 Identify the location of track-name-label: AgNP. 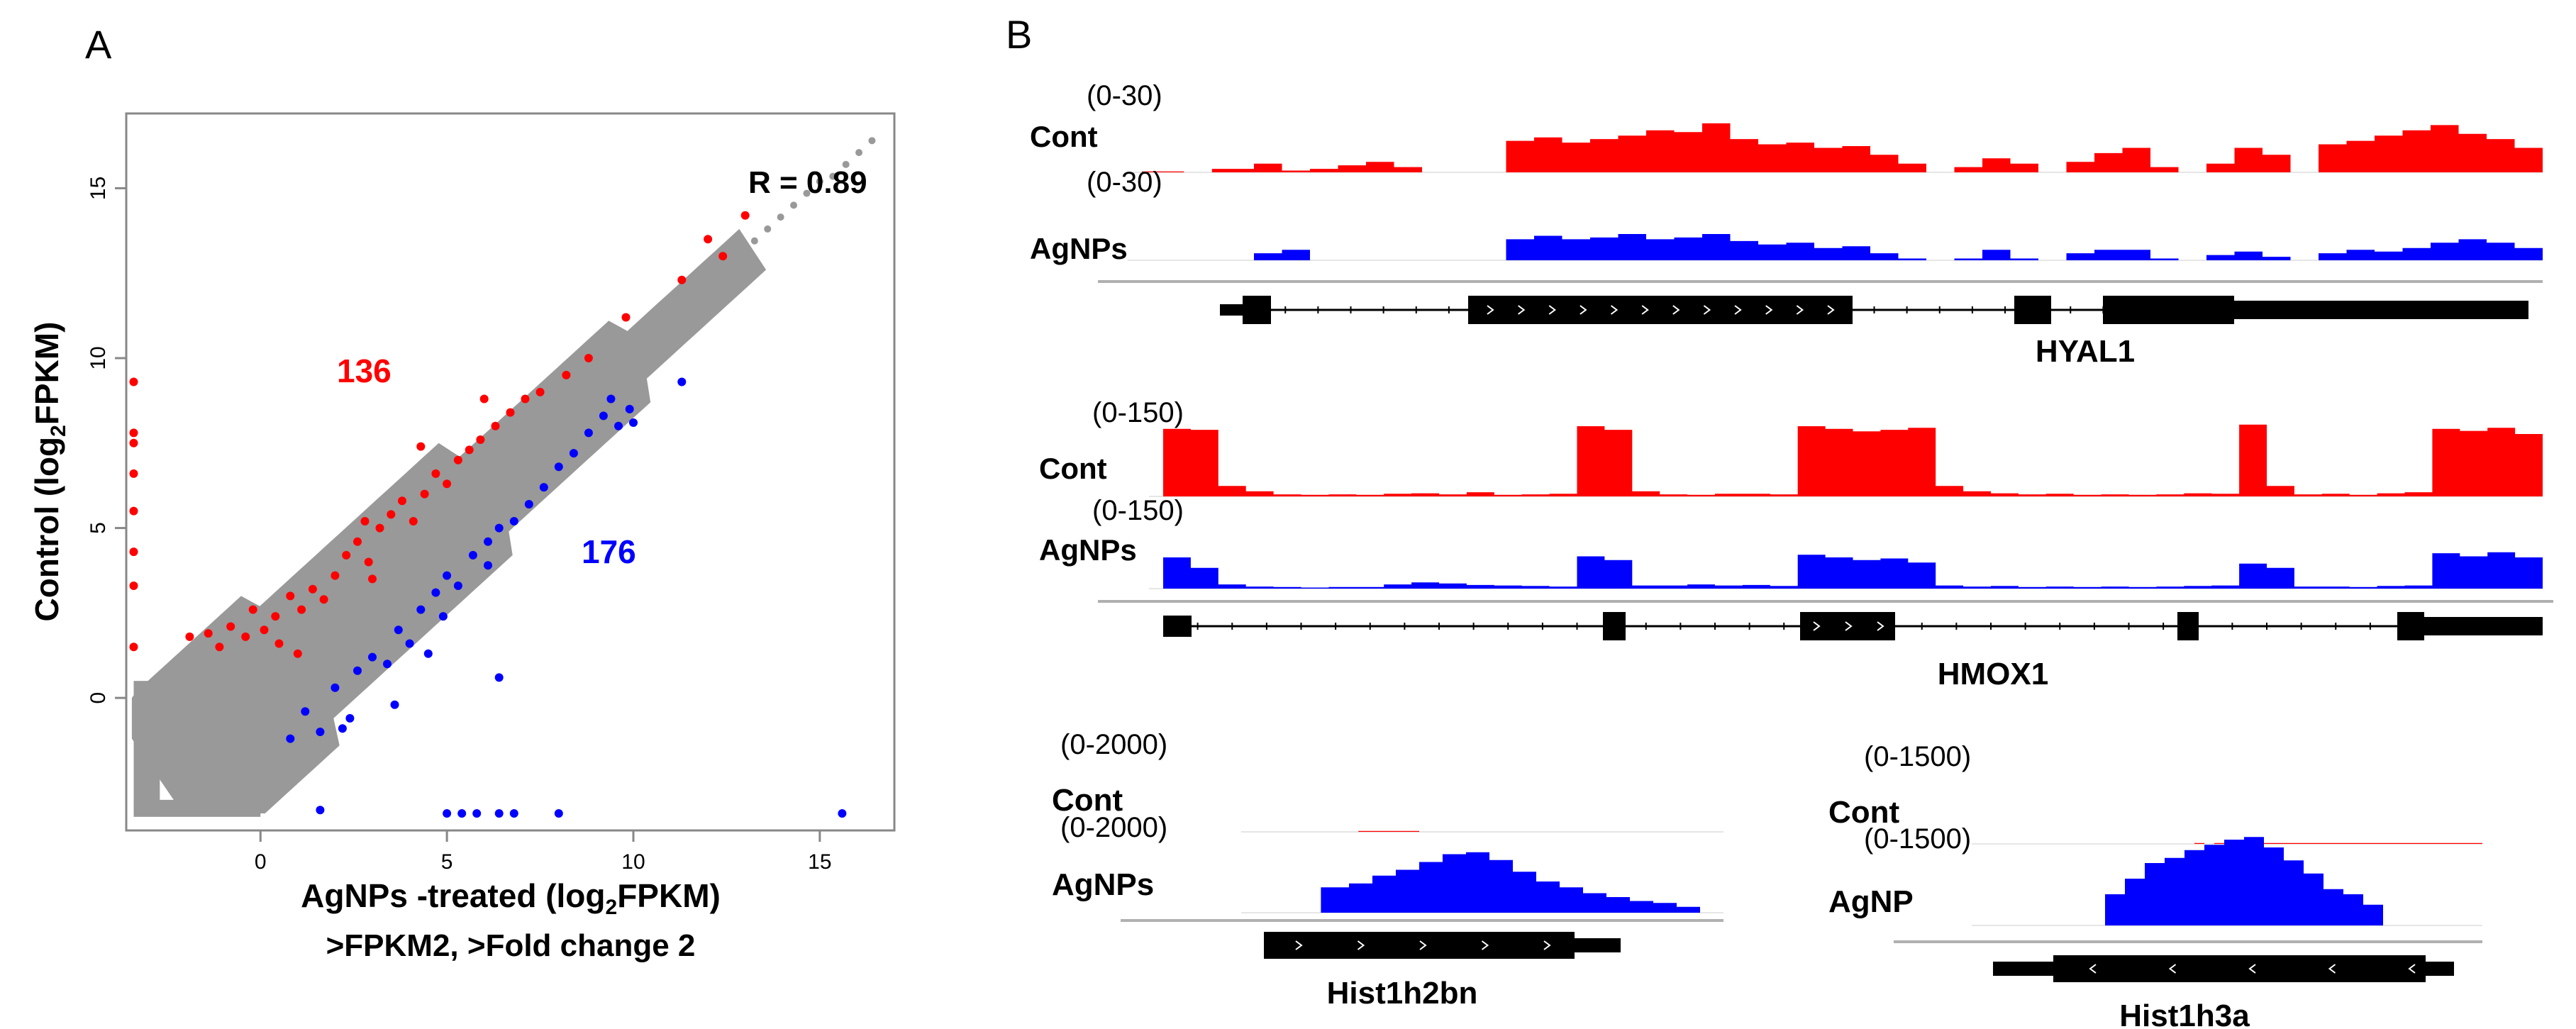
(1871, 902).